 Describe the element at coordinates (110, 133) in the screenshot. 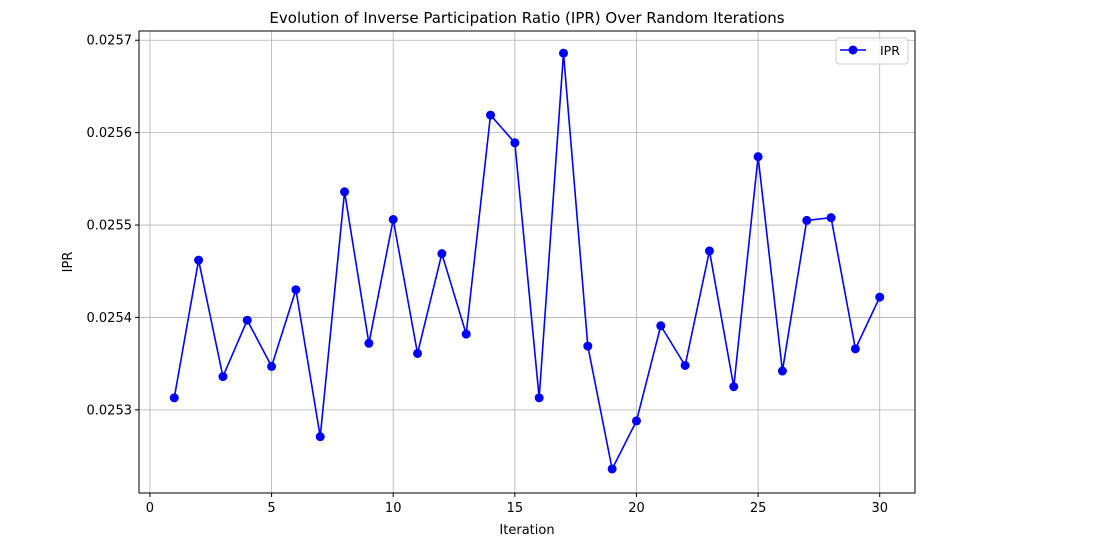

I see `y-tick-label: 0.0256` at that location.